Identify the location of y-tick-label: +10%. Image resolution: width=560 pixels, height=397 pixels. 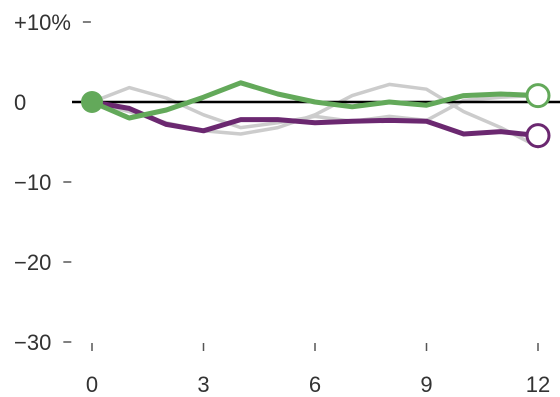
(42, 22).